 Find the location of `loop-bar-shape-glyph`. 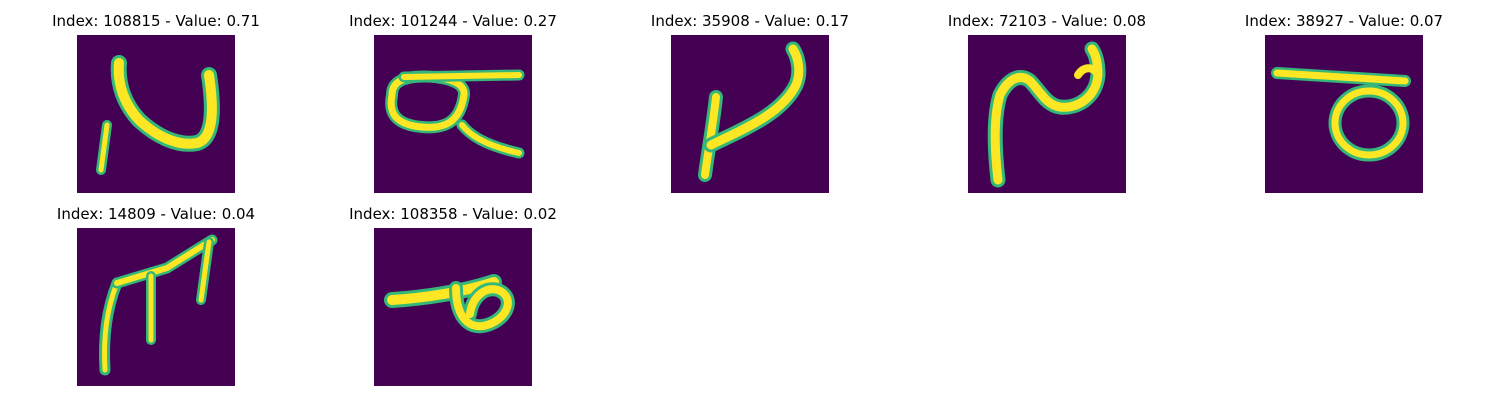

loop-bar-shape-glyph is located at coordinates (1341, 114).